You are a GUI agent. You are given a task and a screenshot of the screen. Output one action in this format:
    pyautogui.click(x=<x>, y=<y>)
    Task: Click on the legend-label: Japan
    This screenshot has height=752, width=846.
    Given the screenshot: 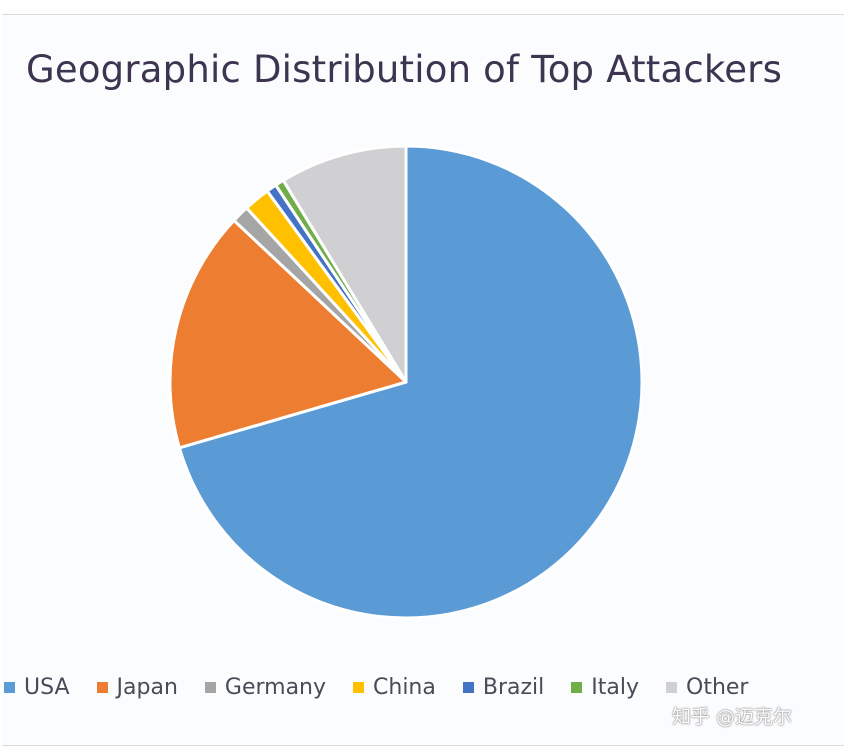 What is the action you would take?
    pyautogui.click(x=147, y=687)
    